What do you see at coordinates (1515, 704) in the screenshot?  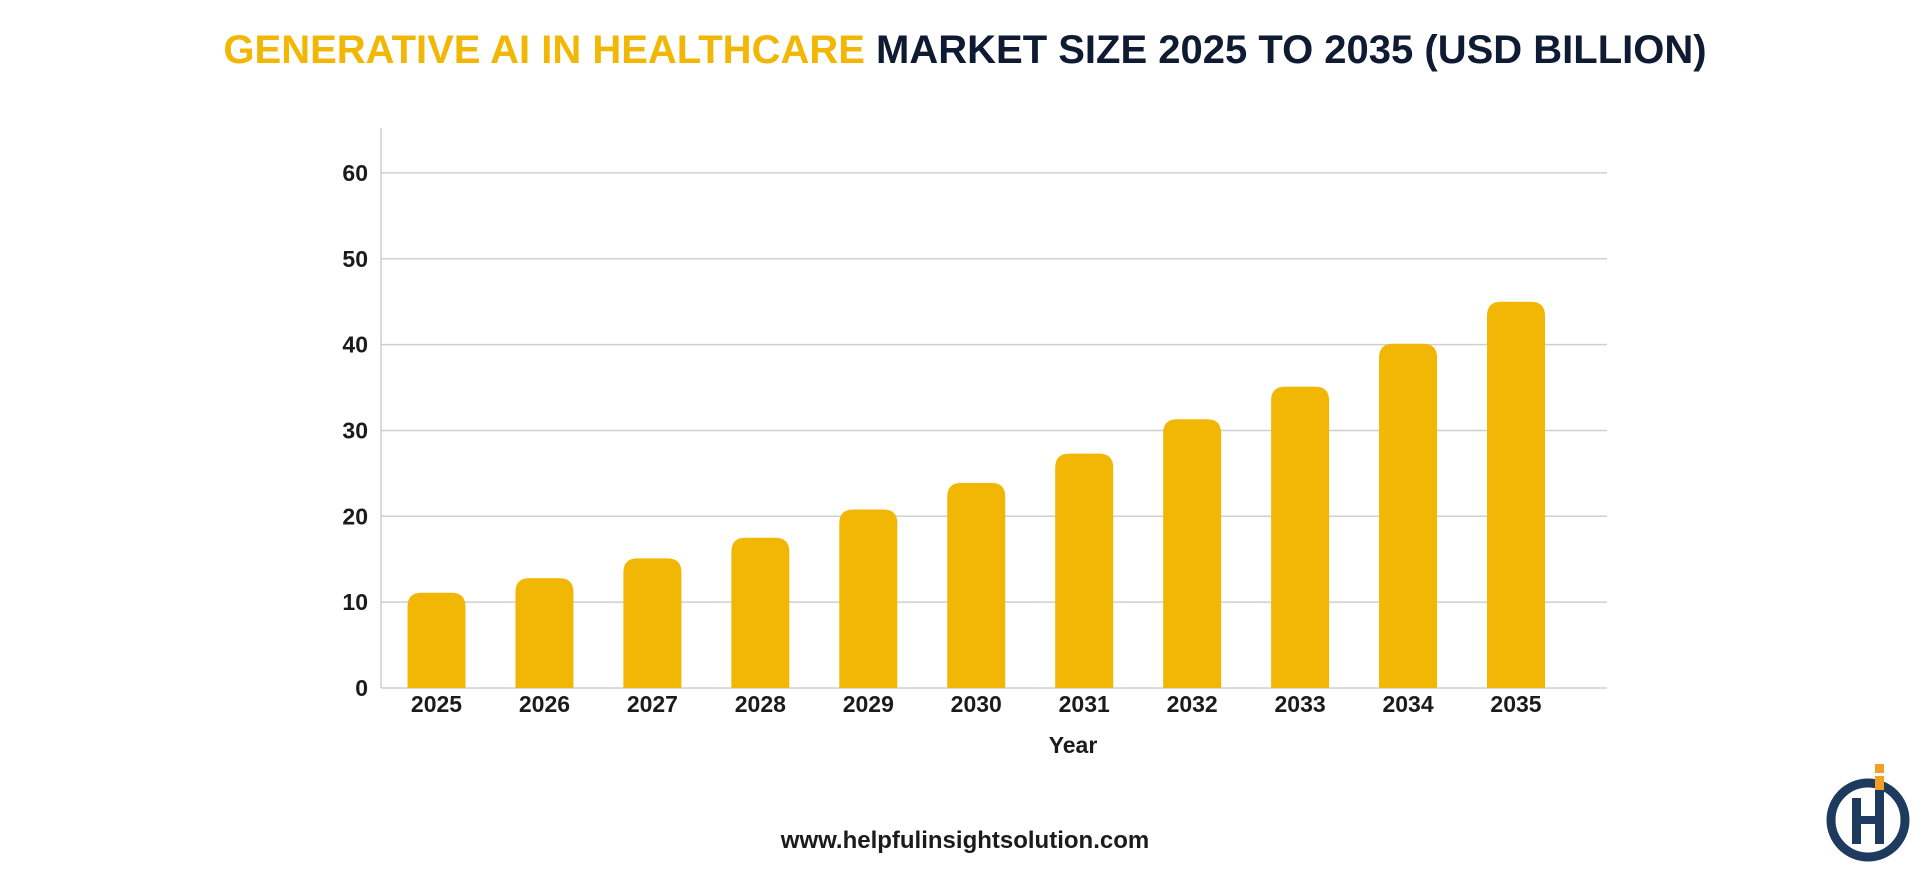 I see `x-tick-label: 2035` at bounding box center [1515, 704].